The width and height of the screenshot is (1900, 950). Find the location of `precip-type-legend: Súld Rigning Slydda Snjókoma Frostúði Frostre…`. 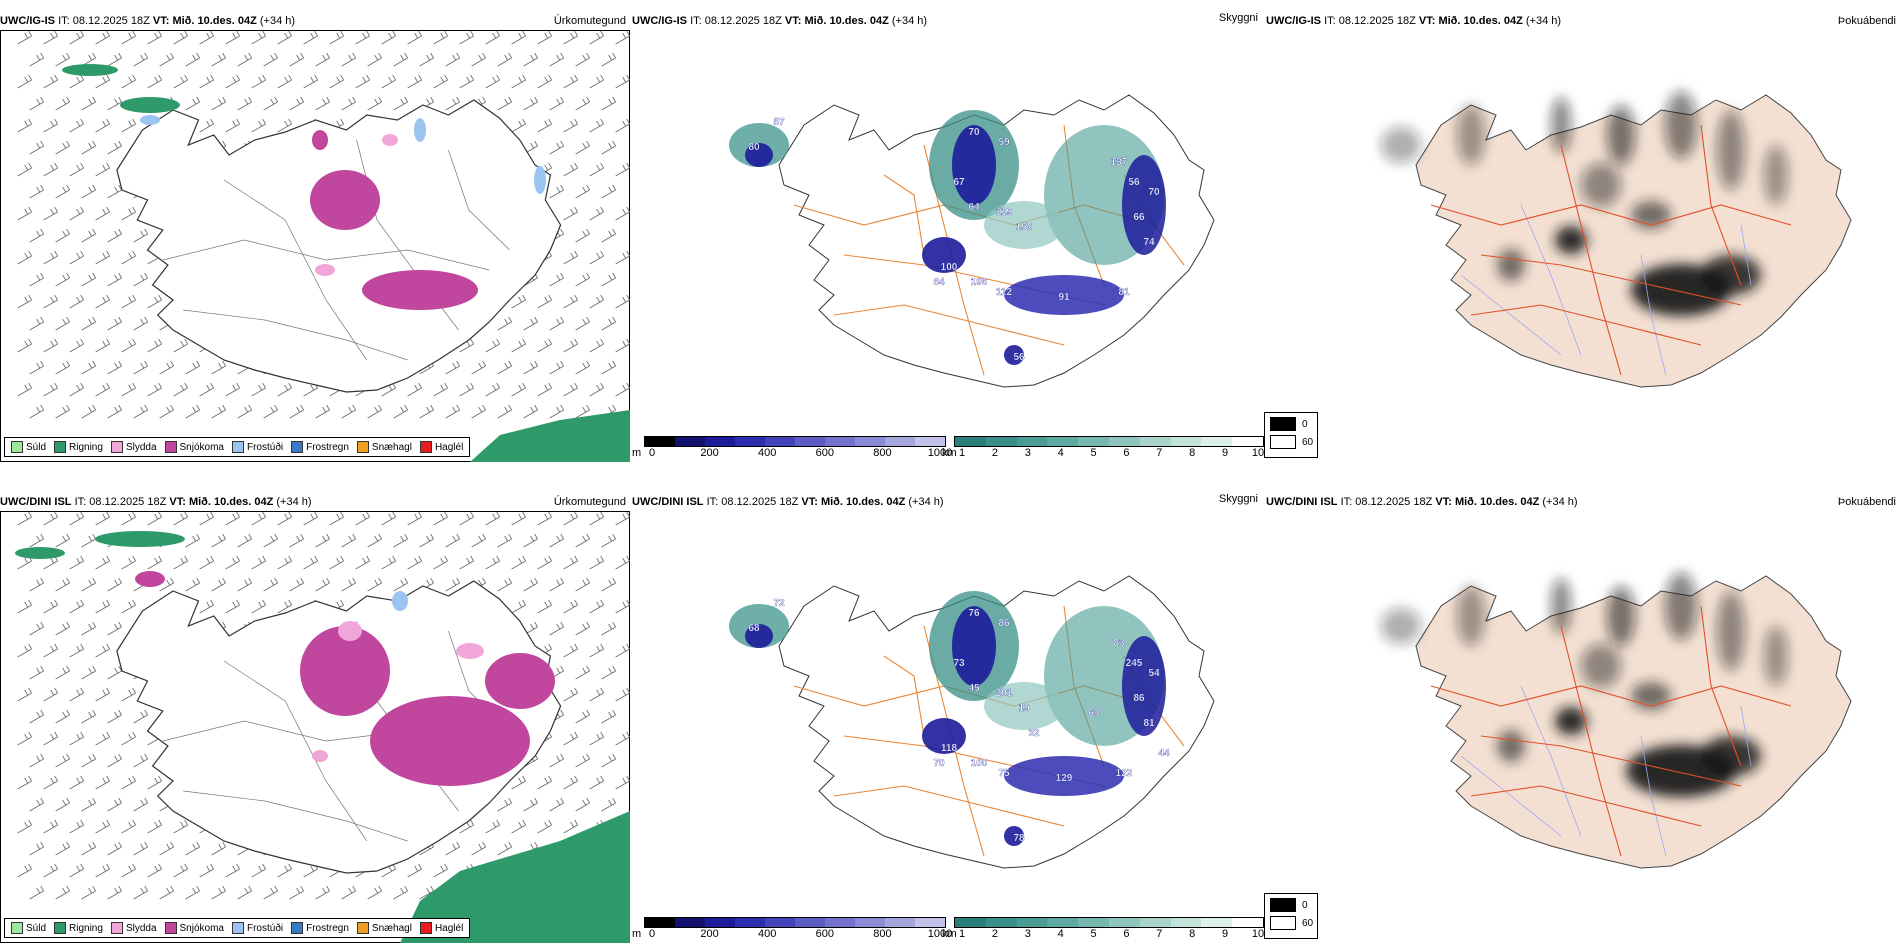

precip-type-legend: Súld Rigning Slydda Snjókoma Frostúði Frostre… is located at coordinates (237, 447).